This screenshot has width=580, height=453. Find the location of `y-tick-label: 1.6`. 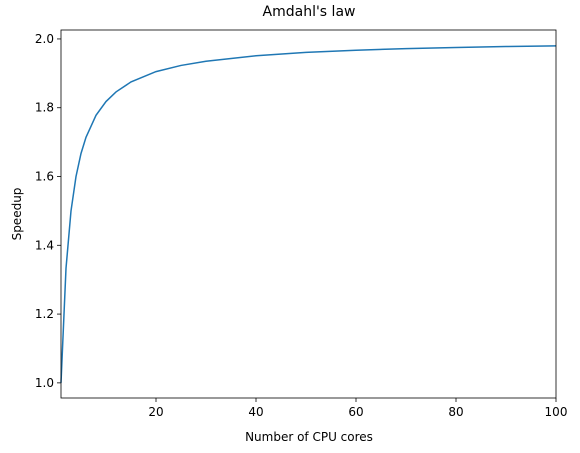

y-tick-label: 1.6 is located at coordinates (44, 177).